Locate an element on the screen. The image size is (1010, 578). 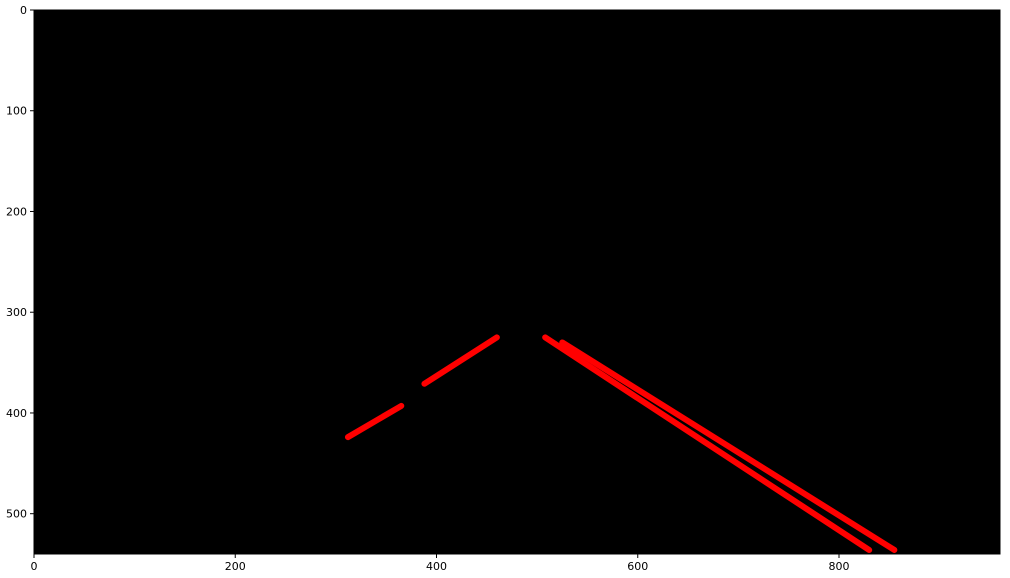
y-tick-label-400: 400 is located at coordinates (16, 413).